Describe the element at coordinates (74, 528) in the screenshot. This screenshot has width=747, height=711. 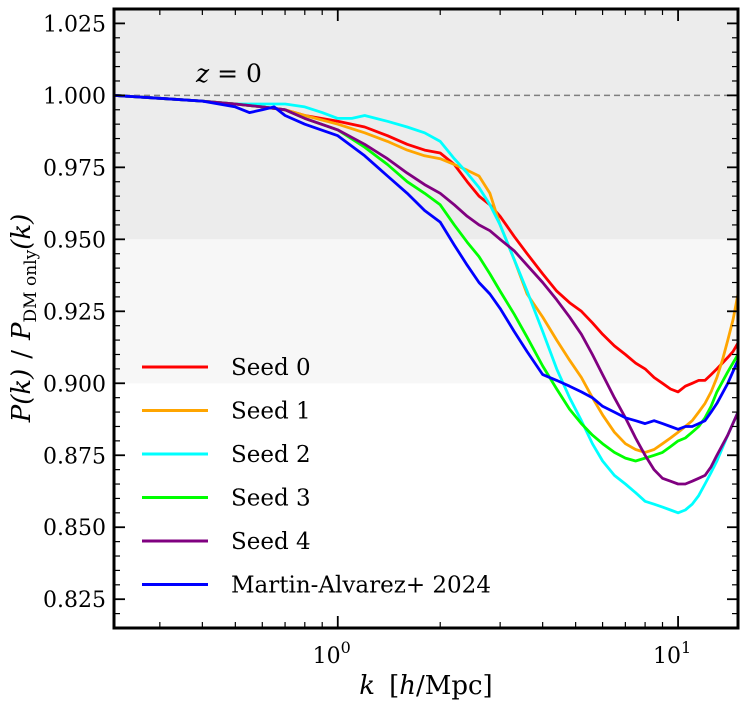
I see `y-tick-label: 0.850` at that location.